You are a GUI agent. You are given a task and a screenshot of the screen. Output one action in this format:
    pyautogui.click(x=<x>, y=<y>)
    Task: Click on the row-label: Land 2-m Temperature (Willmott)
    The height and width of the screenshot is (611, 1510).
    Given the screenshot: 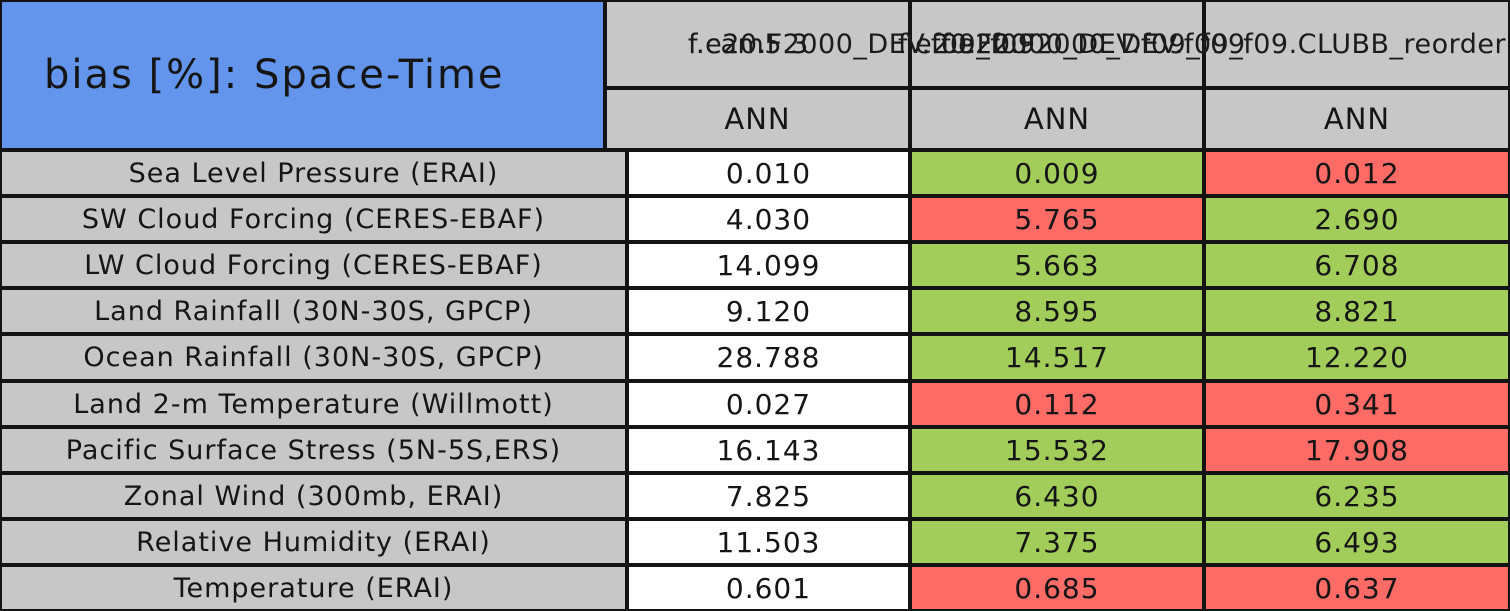 What is the action you would take?
    pyautogui.click(x=313, y=404)
    